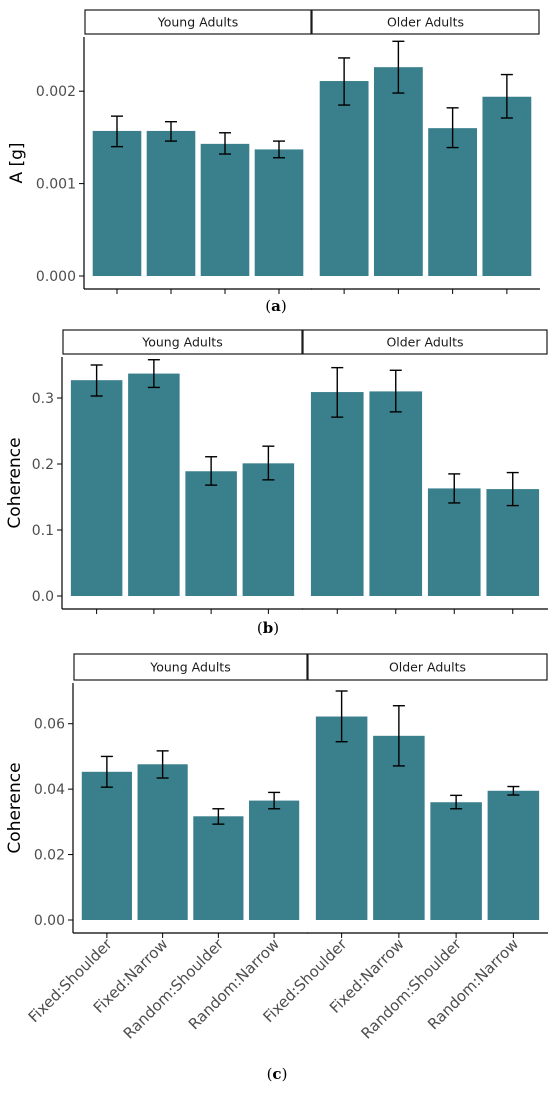 Image resolution: width=550 pixels, height=1095 pixels. I want to click on y-axis-title: A [g], so click(17, 162).